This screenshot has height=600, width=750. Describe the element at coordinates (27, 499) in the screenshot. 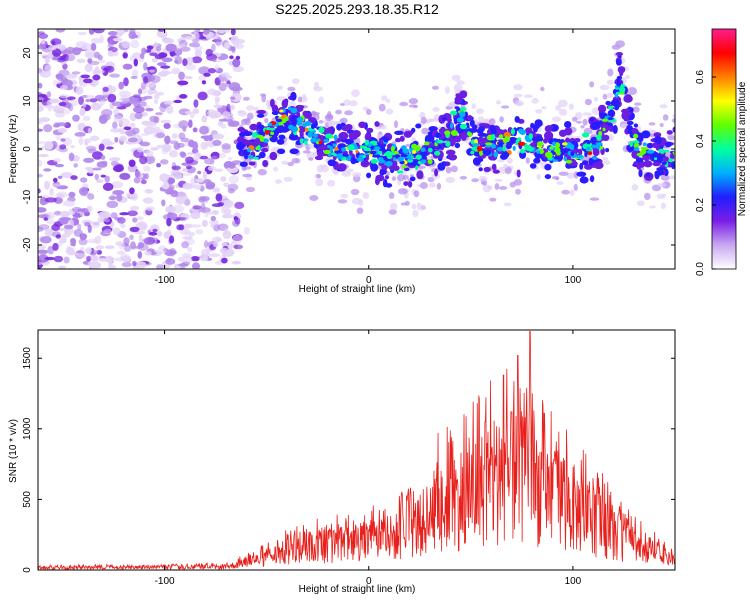

I see `y-tick-label: 500` at that location.